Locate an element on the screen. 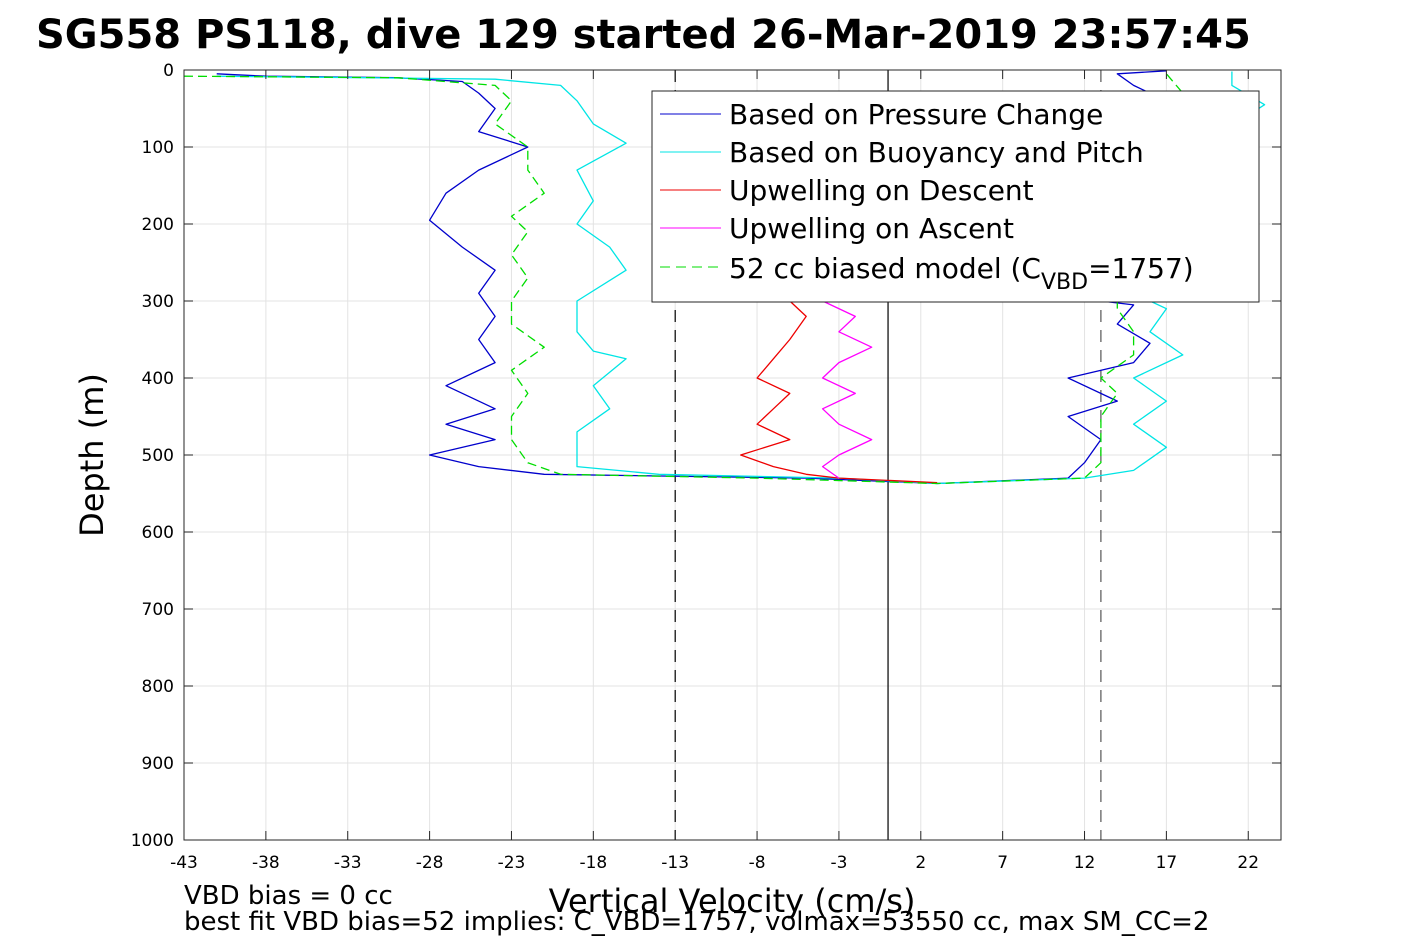  x-axis-label: Vertical Velocity (cm/s) is located at coordinates (732, 901).